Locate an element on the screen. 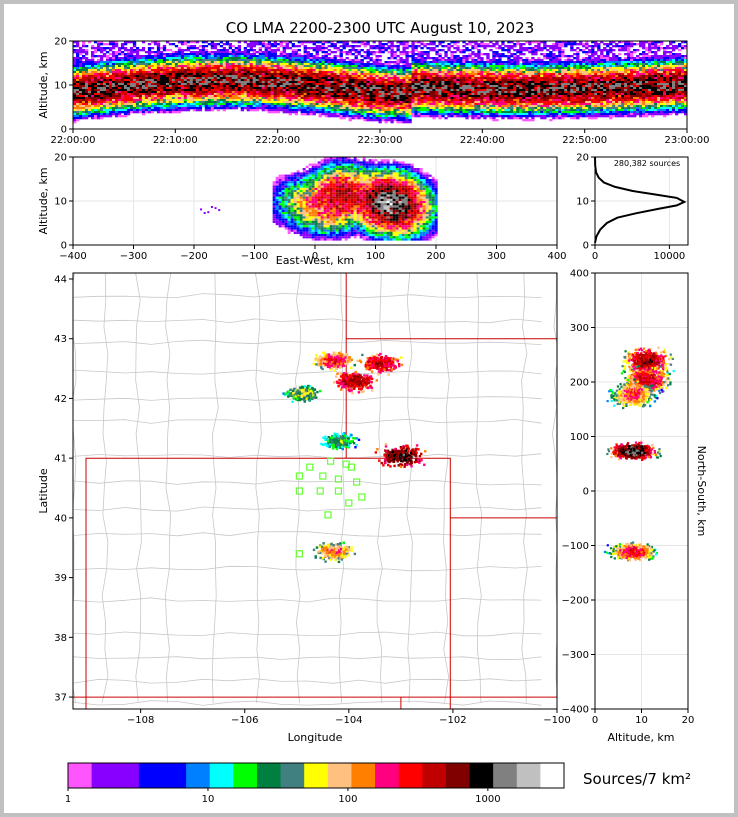 This screenshot has width=738, height=817. north-south-density is located at coordinates (639, 454).